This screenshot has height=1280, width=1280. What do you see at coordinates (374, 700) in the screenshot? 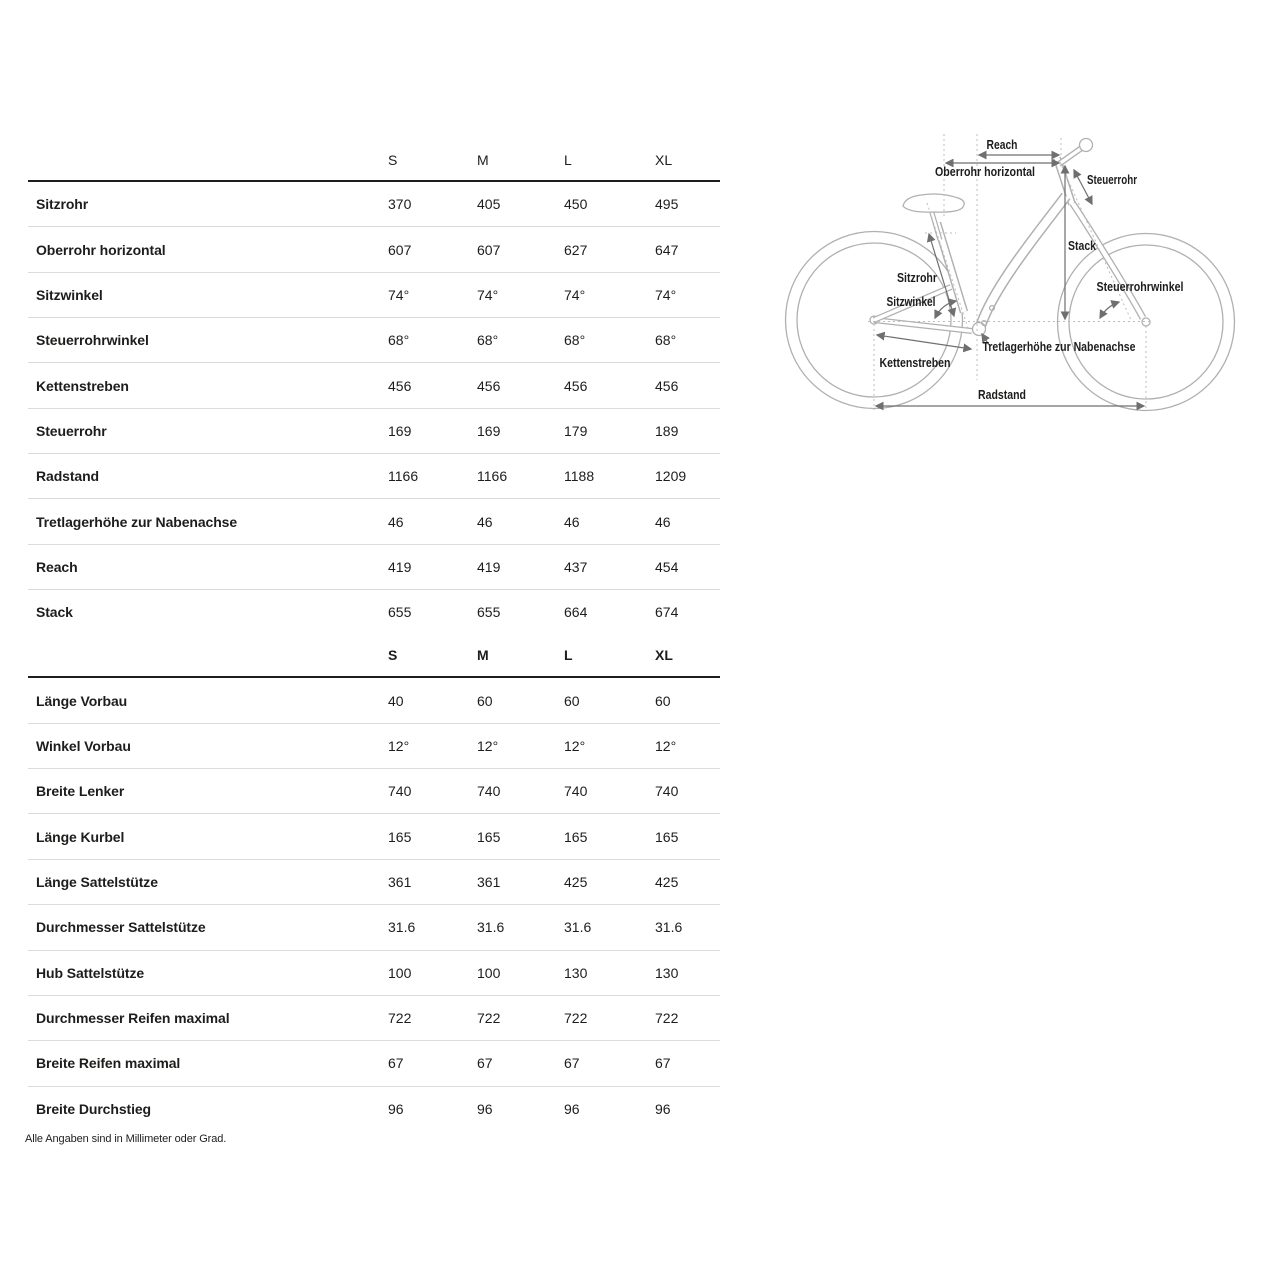
I see `table-row: Länge Vorbau 40 60 60 60` at bounding box center [374, 700].